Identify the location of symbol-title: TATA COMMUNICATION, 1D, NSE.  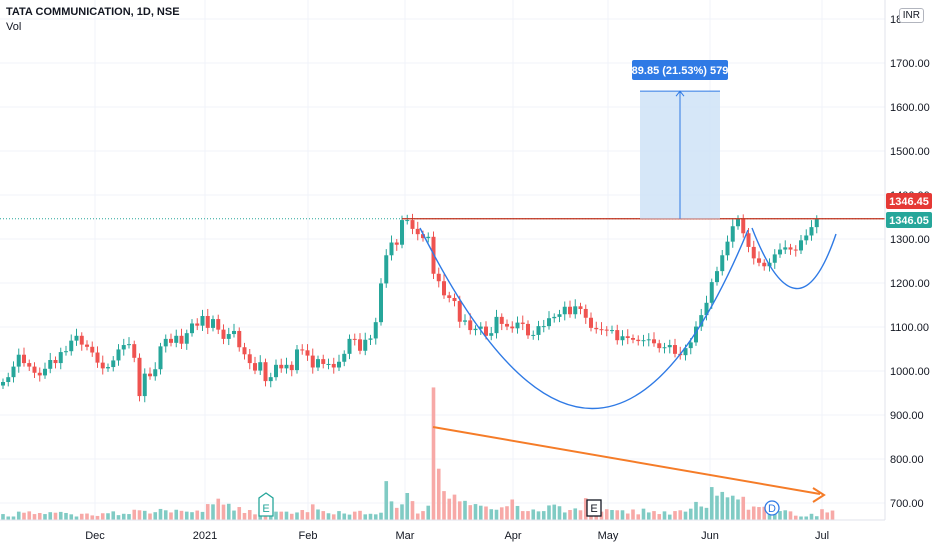
(93, 12).